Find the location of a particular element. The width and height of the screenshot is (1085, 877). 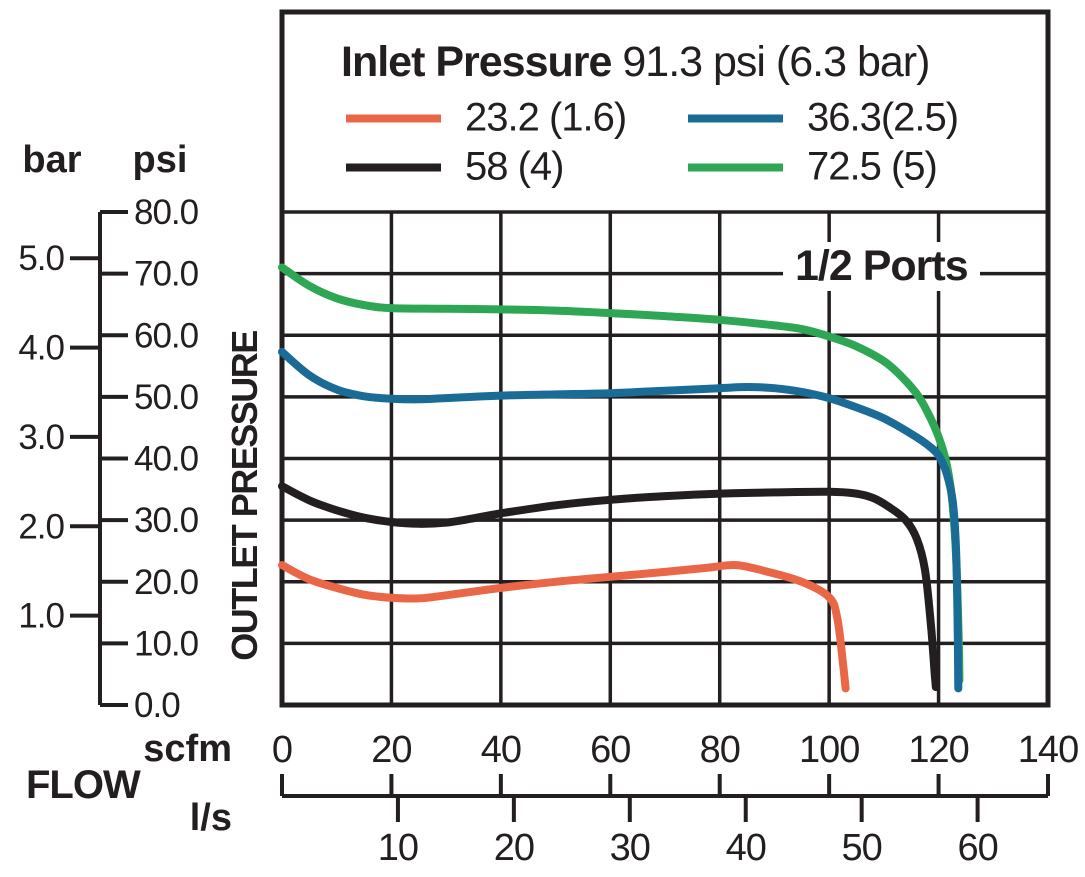

legend-item: 58 (4) is located at coordinates (455, 167).